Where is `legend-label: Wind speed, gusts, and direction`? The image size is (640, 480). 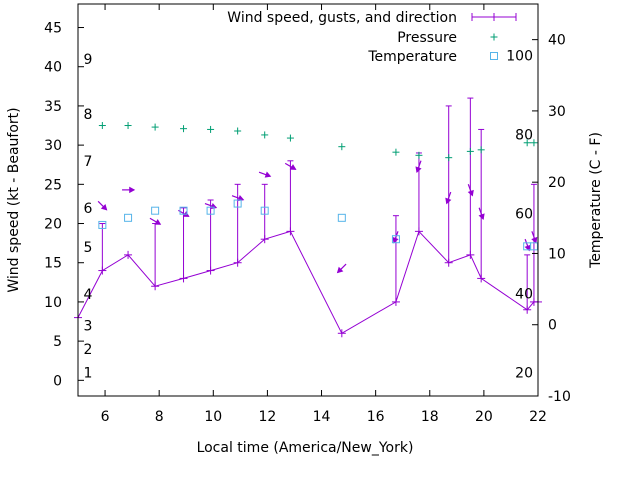 legend-label: Wind speed, gusts, and direction is located at coordinates (342, 18).